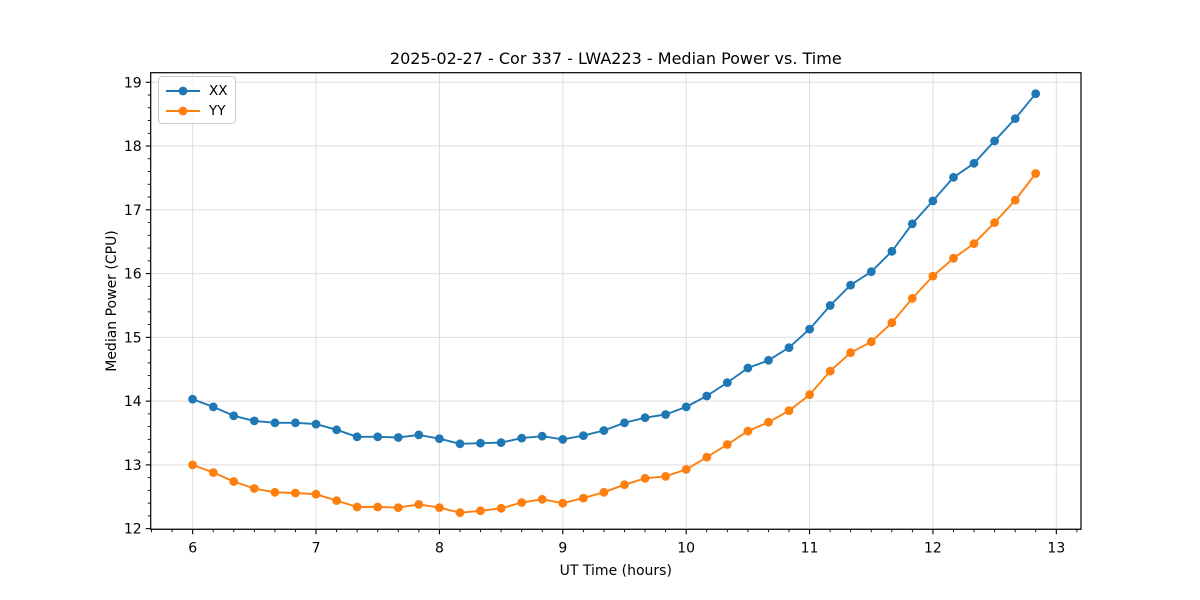 Image resolution: width=1200 pixels, height=600 pixels. I want to click on legend-label-YY: YY, so click(217, 111).